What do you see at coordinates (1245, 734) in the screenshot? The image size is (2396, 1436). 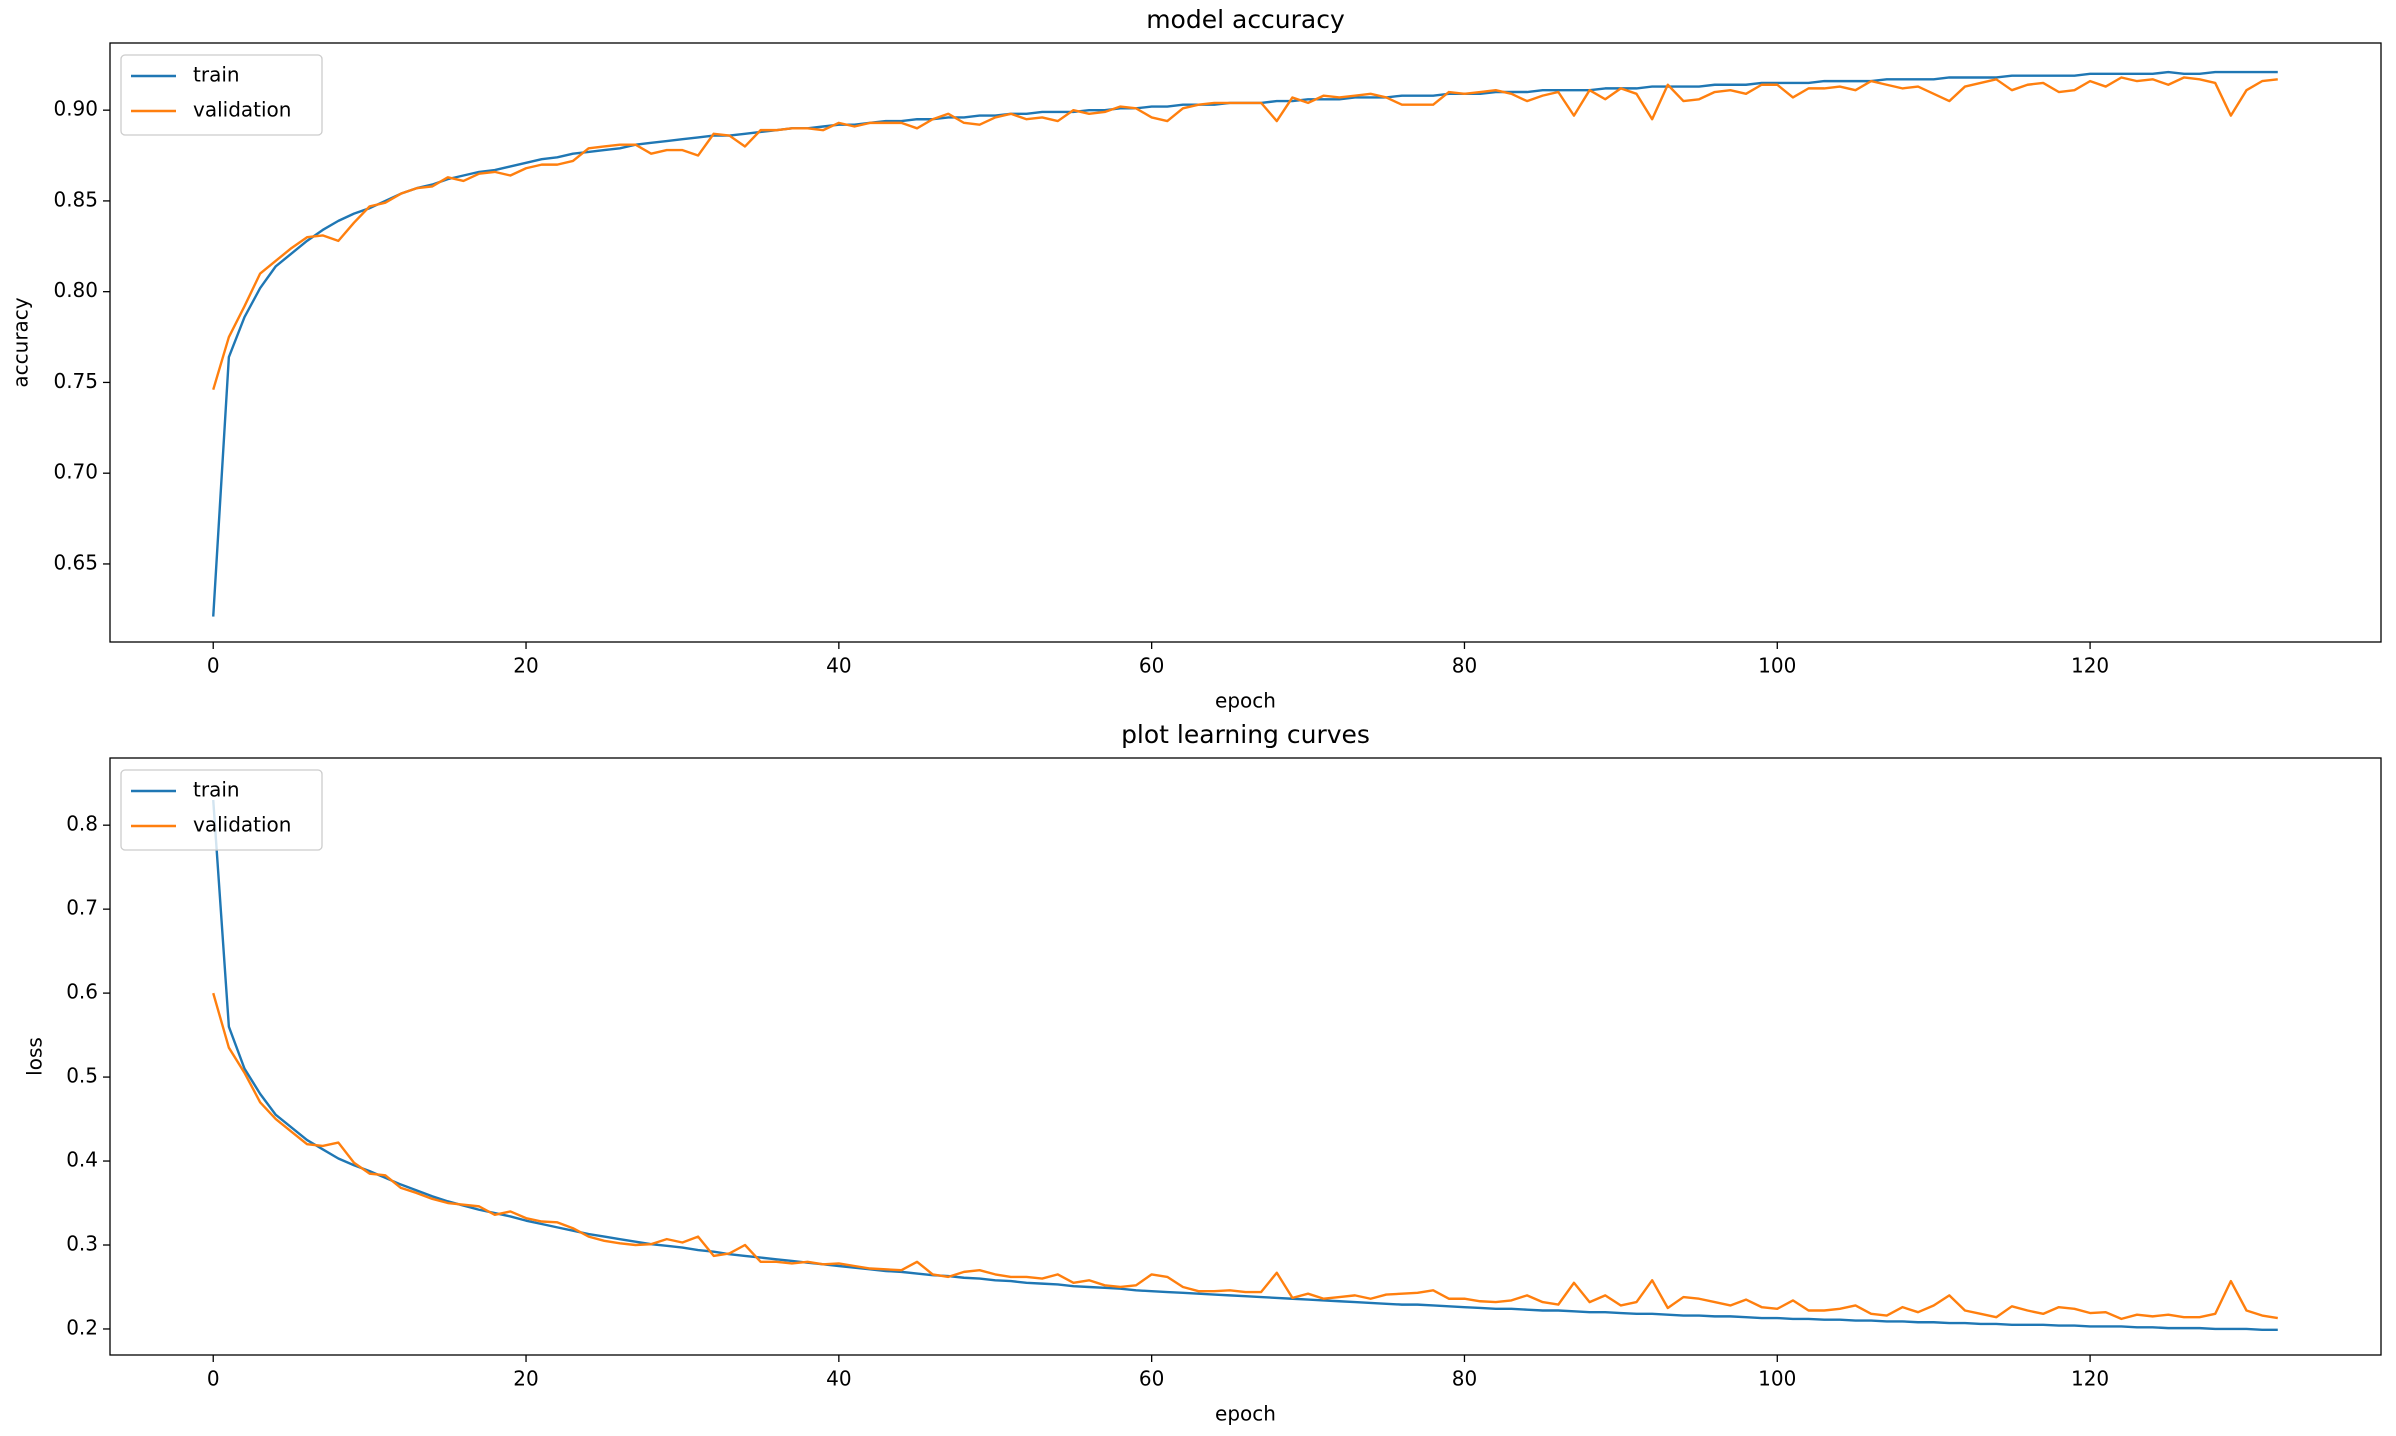 I see `chart-title: plot learning curves` at bounding box center [1245, 734].